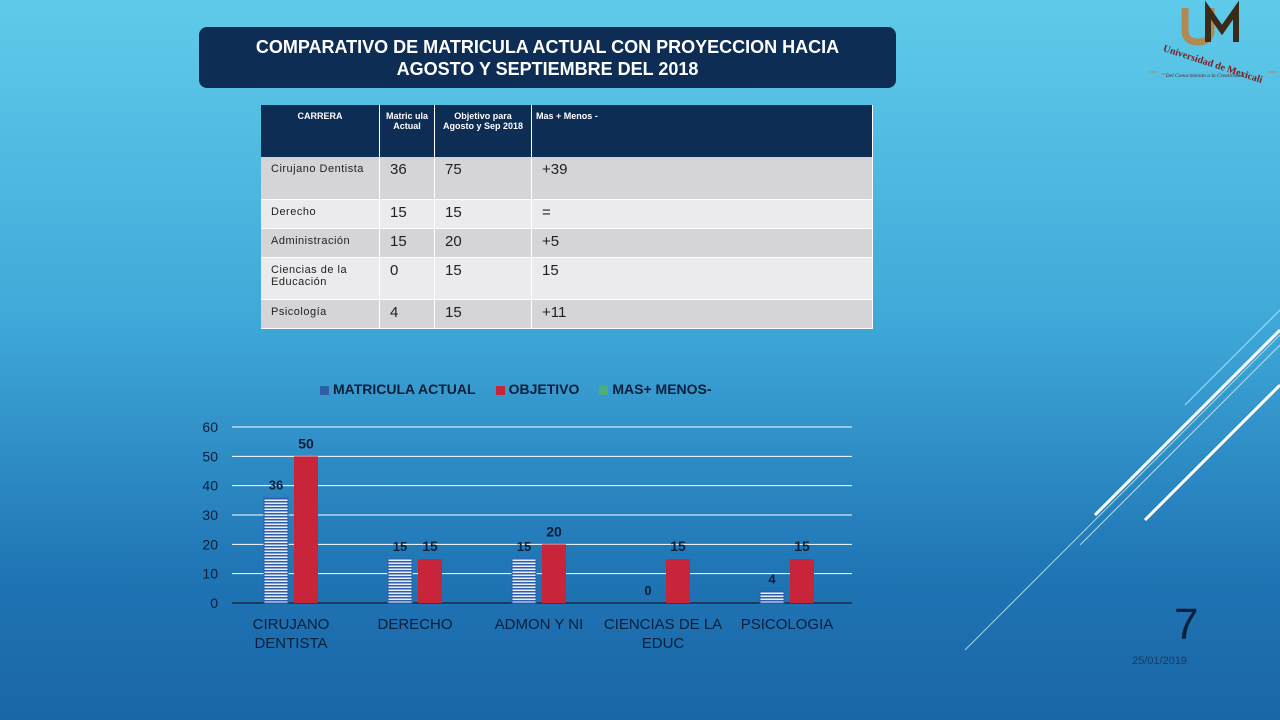 The width and height of the screenshot is (1280, 720). Describe the element at coordinates (702, 131) in the screenshot. I see `header-diff: Mas + Menos -` at that location.